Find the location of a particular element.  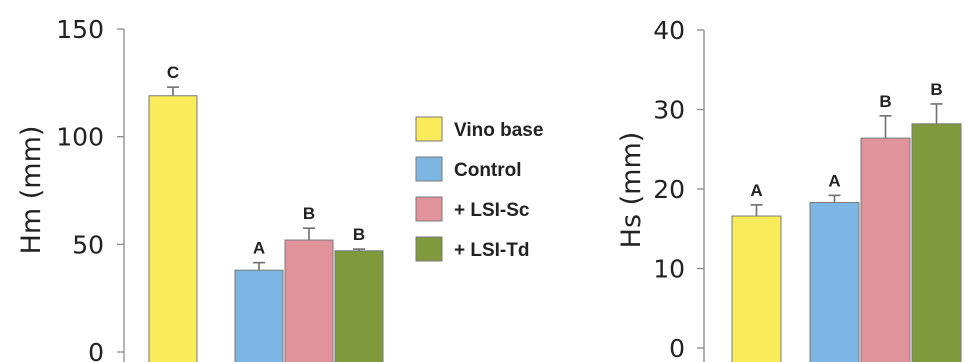

y-tick-label: 150 is located at coordinates (80, 29).